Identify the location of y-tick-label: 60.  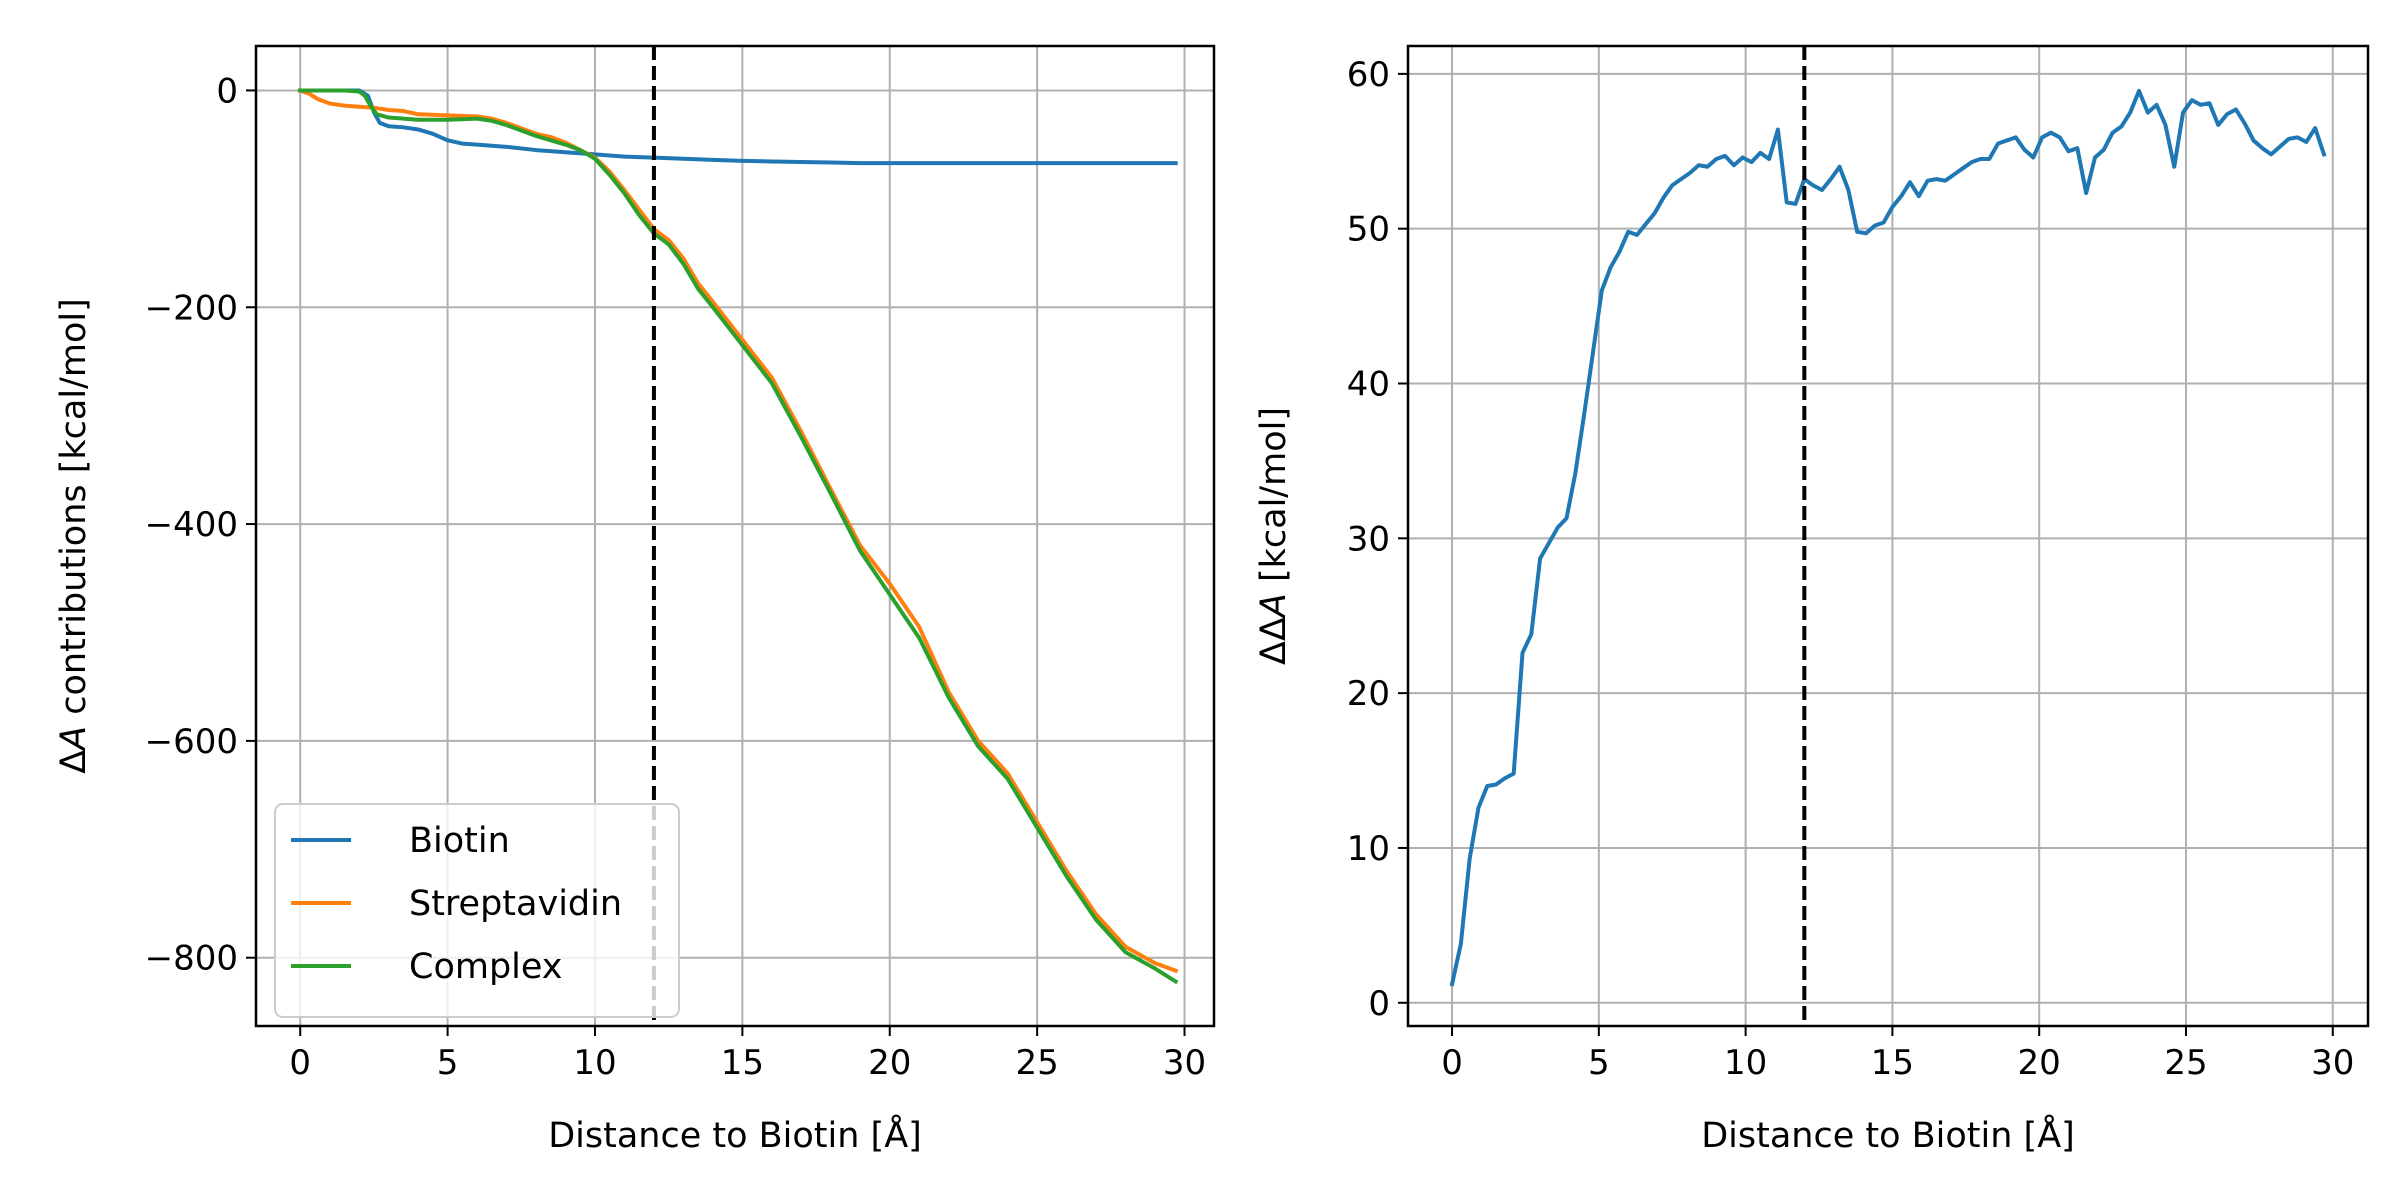
(1368, 75).